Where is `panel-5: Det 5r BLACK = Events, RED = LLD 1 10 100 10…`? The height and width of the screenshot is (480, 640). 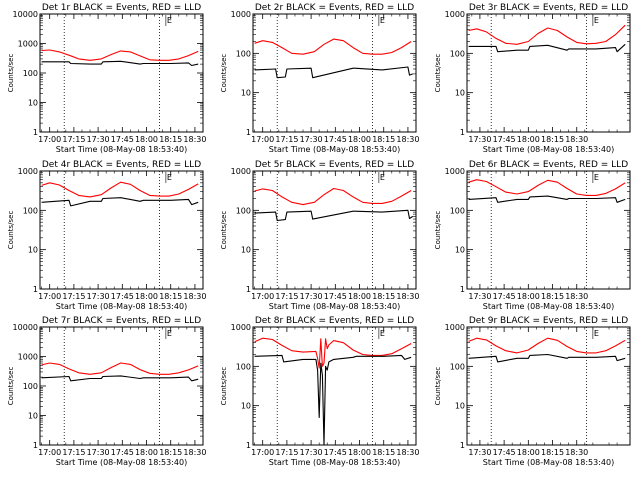 panel-5: Det 5r BLACK = Events, RED = LLD 1 10 100 10… is located at coordinates (319, 235).